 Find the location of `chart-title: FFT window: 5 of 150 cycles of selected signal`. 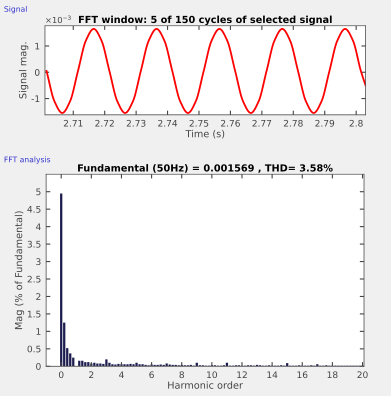

chart-title: FFT window: 5 of 150 cycles of selected signal is located at coordinates (205, 21).